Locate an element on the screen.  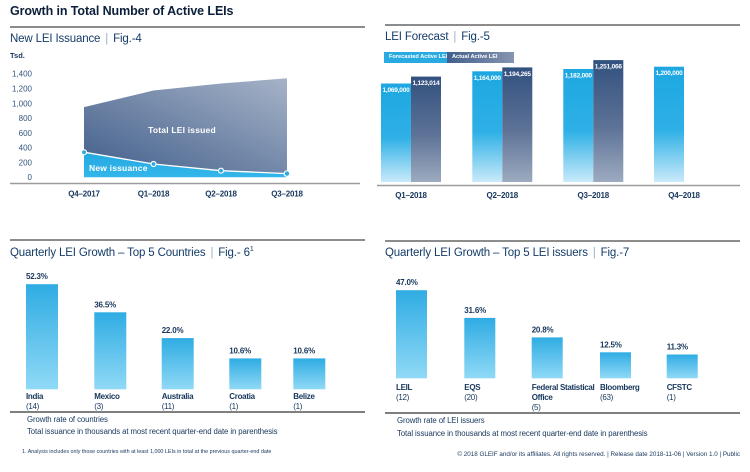
bar-value-label: 11.3% is located at coordinates (677, 347).